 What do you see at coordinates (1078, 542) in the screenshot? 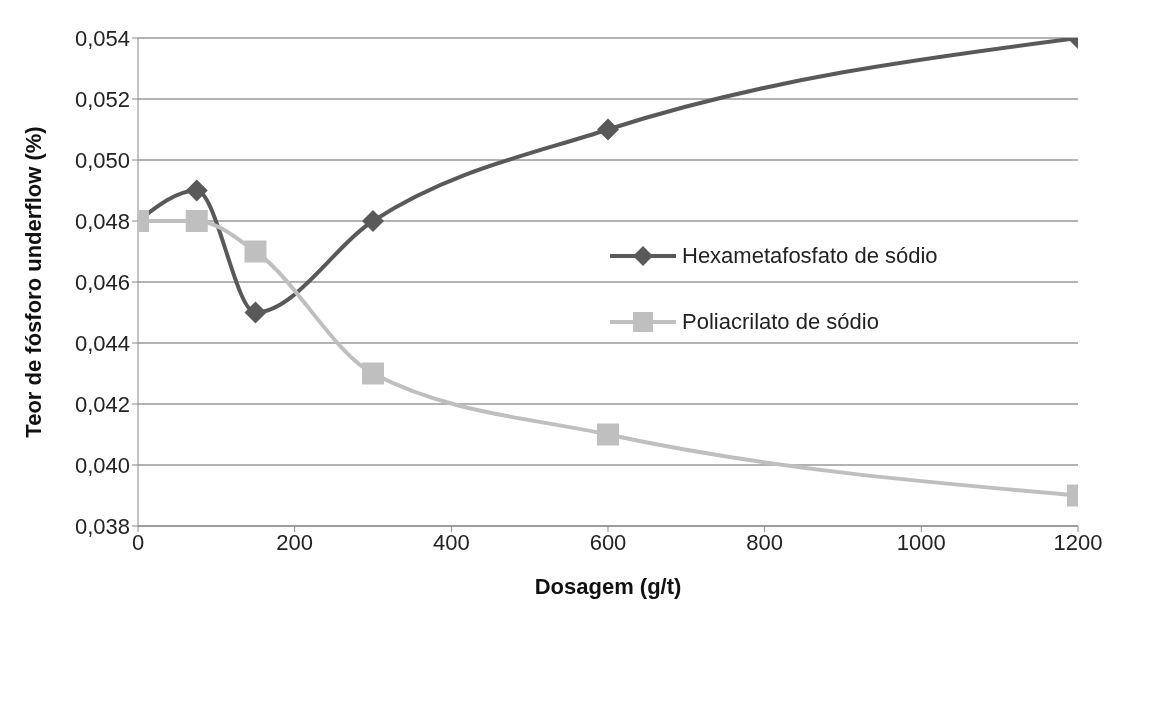
I see `x-tick-label: 1200` at bounding box center [1078, 542].